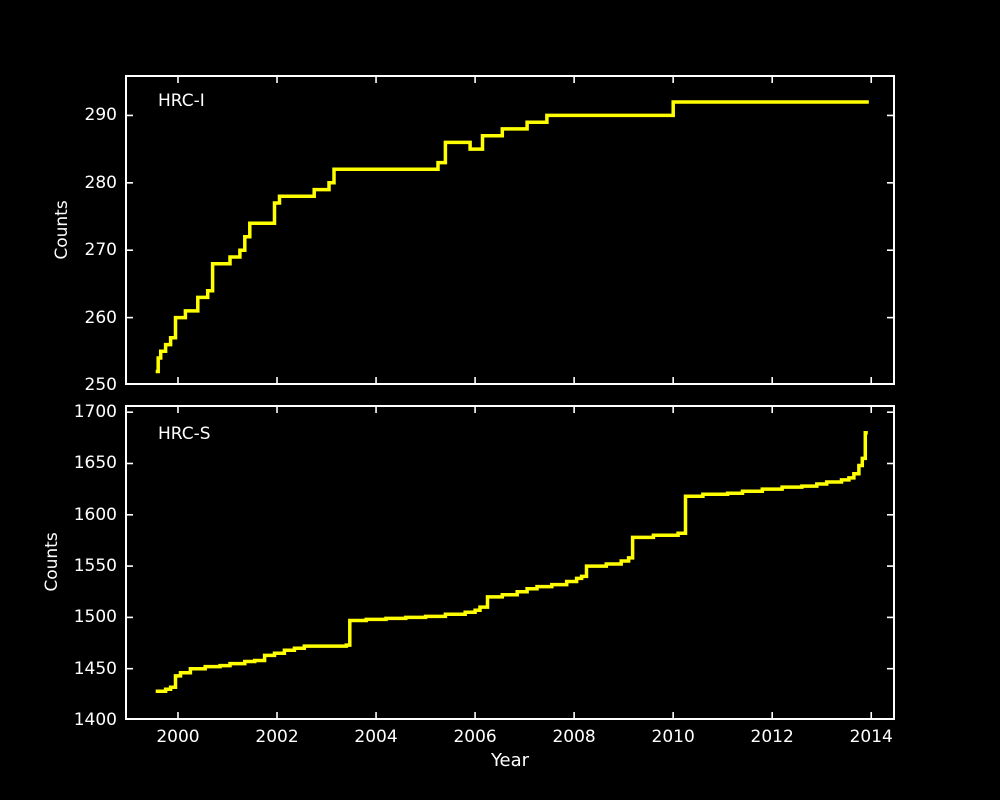 The height and width of the screenshot is (800, 1000). Describe the element at coordinates (95, 668) in the screenshot. I see `y-tick-label: 1450` at that location.